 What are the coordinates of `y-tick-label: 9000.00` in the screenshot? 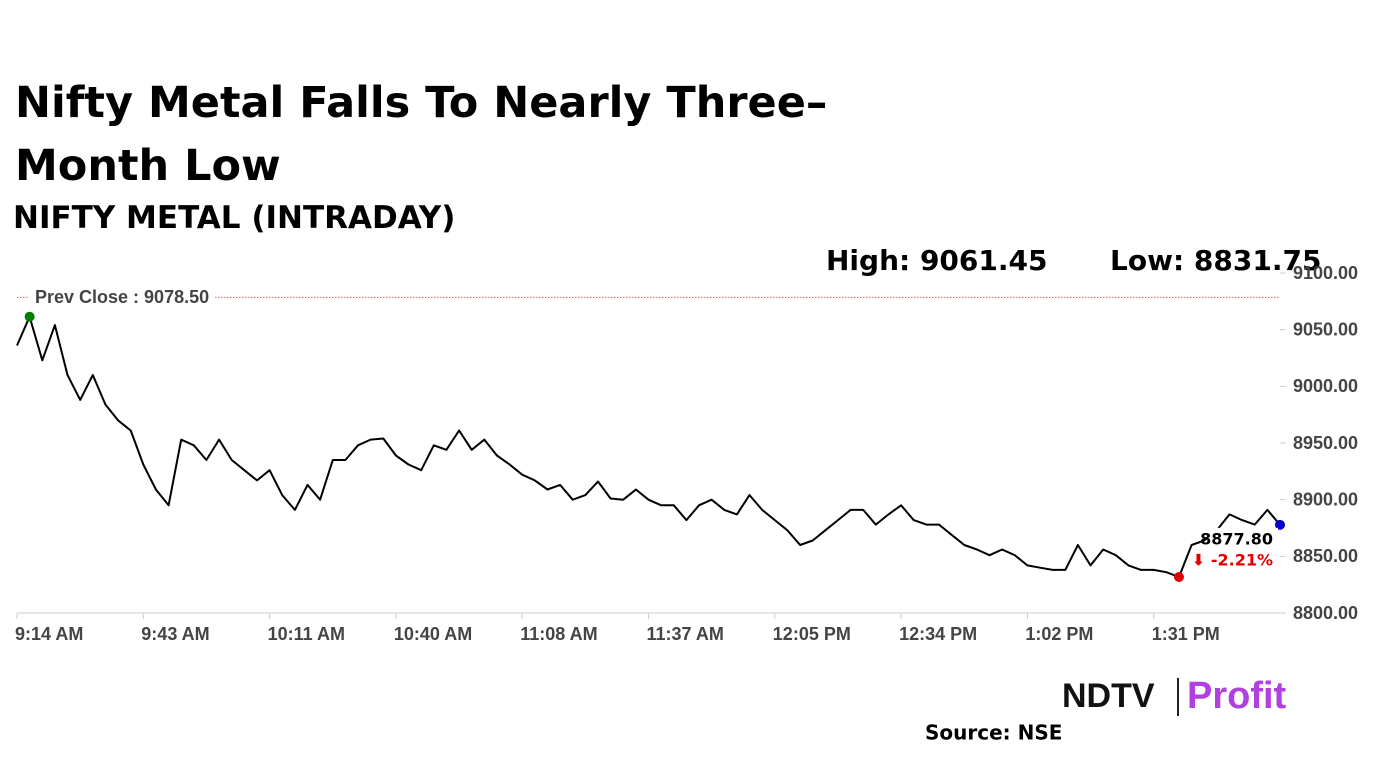 It's located at (1325, 386).